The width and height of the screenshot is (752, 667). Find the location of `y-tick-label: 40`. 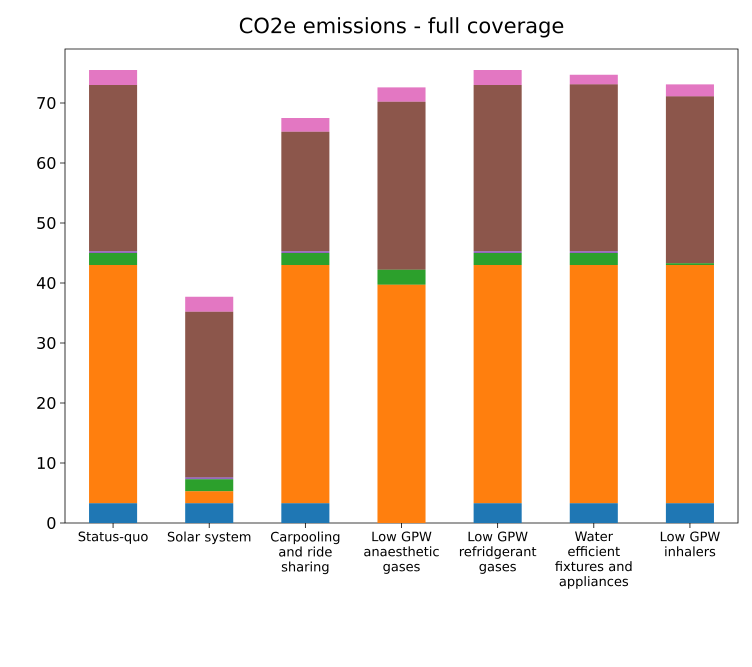

y-tick-label: 40 is located at coordinates (46, 283).